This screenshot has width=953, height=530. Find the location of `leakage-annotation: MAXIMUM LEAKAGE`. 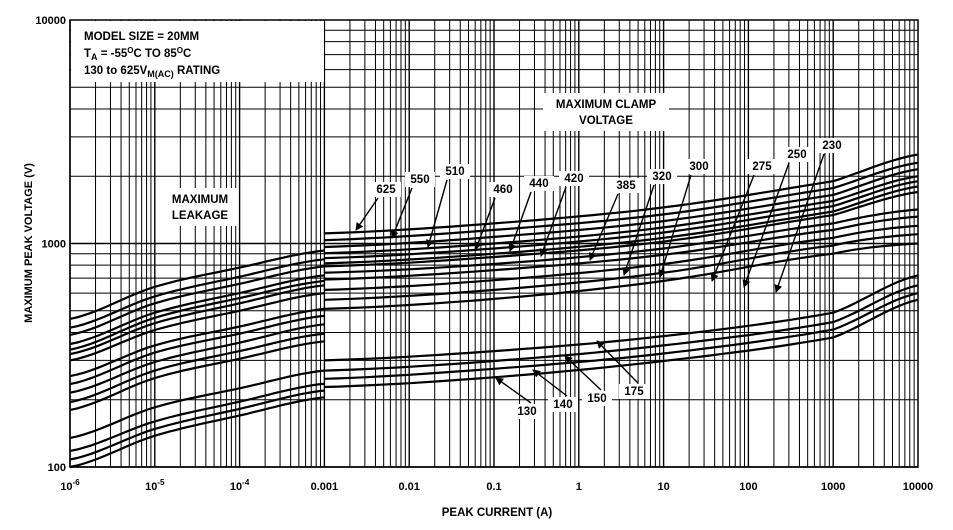

leakage-annotation: MAXIMUM LEAKAGE is located at coordinates (200, 207).